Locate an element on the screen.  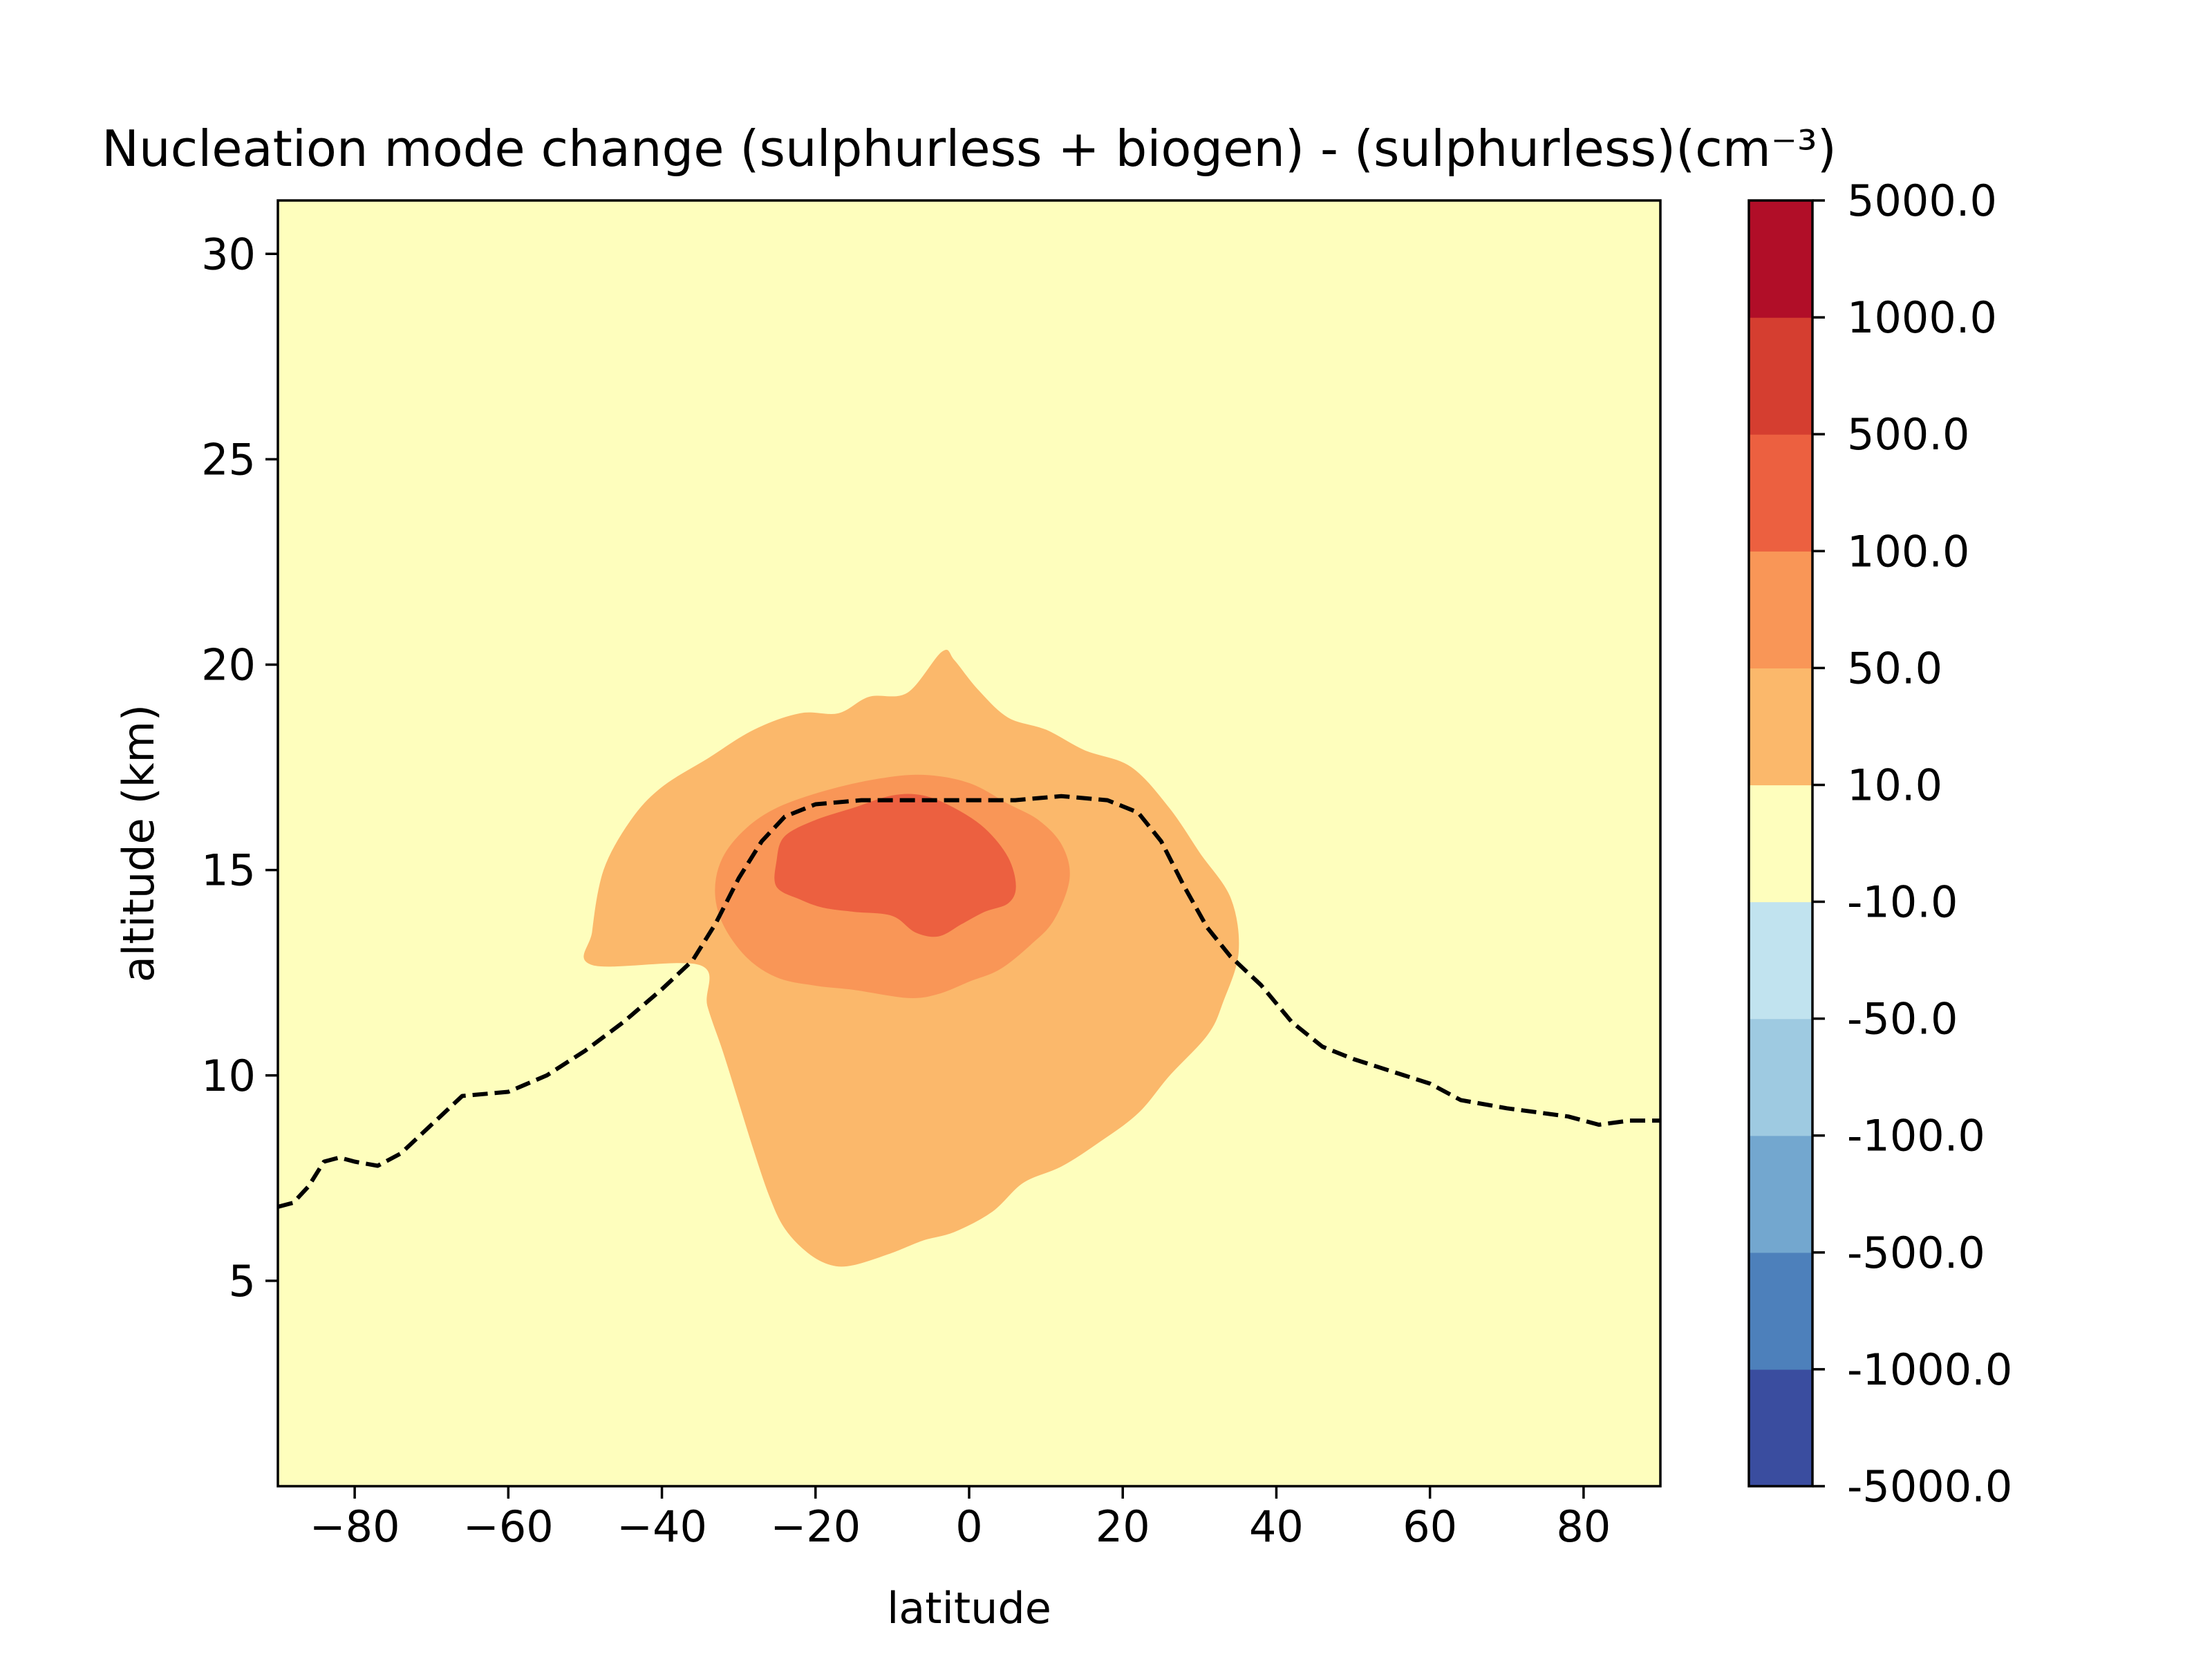
x-tick-label: 0 is located at coordinates (969, 1526).